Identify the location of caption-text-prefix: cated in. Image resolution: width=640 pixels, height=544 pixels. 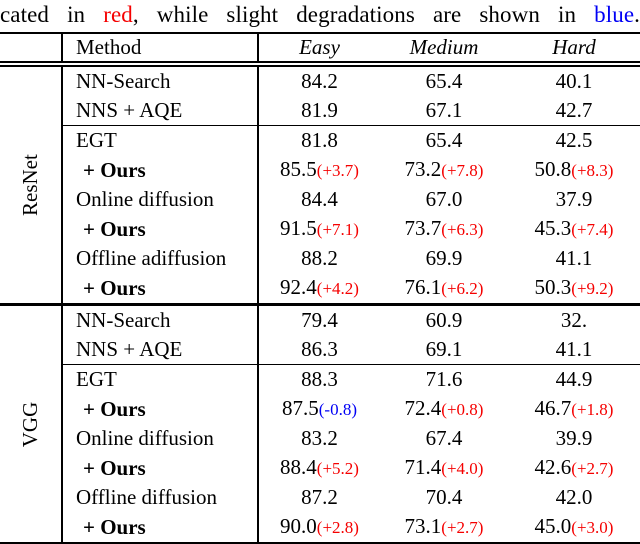
(52, 14).